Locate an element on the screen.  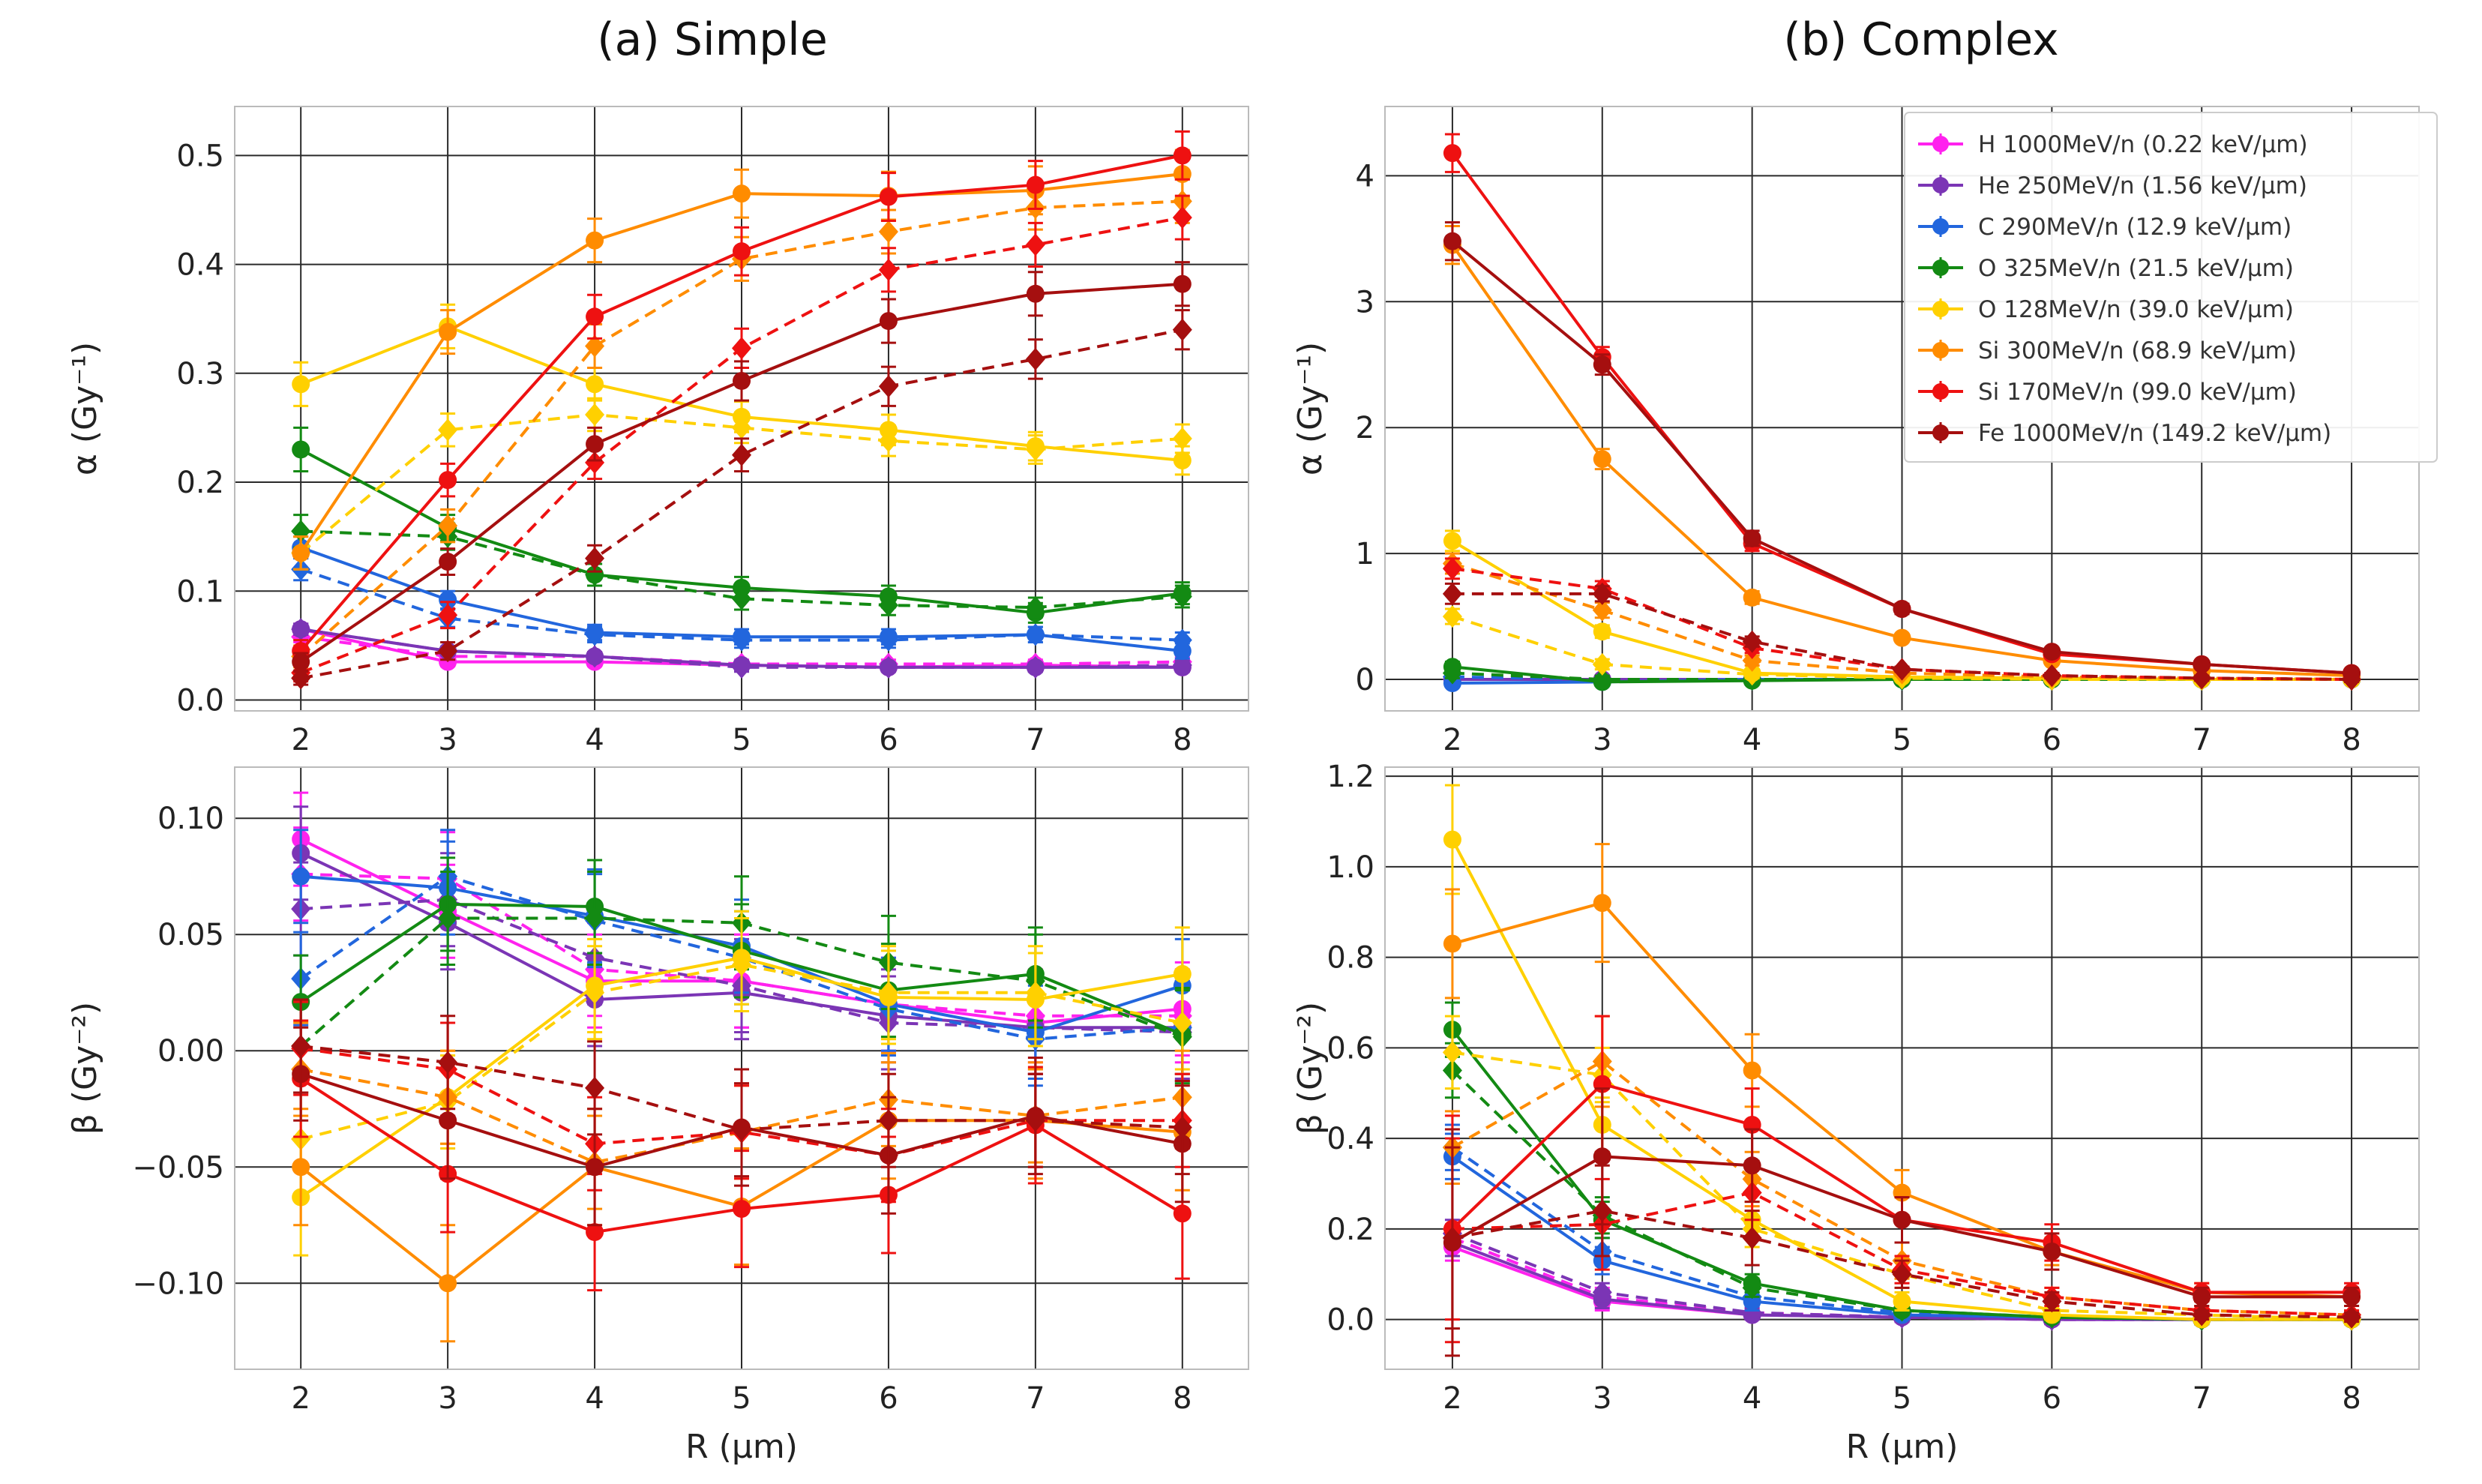
legend-entry: H 1000MeV/n (0.22 keV/µm) is located at coordinates (2143, 144).